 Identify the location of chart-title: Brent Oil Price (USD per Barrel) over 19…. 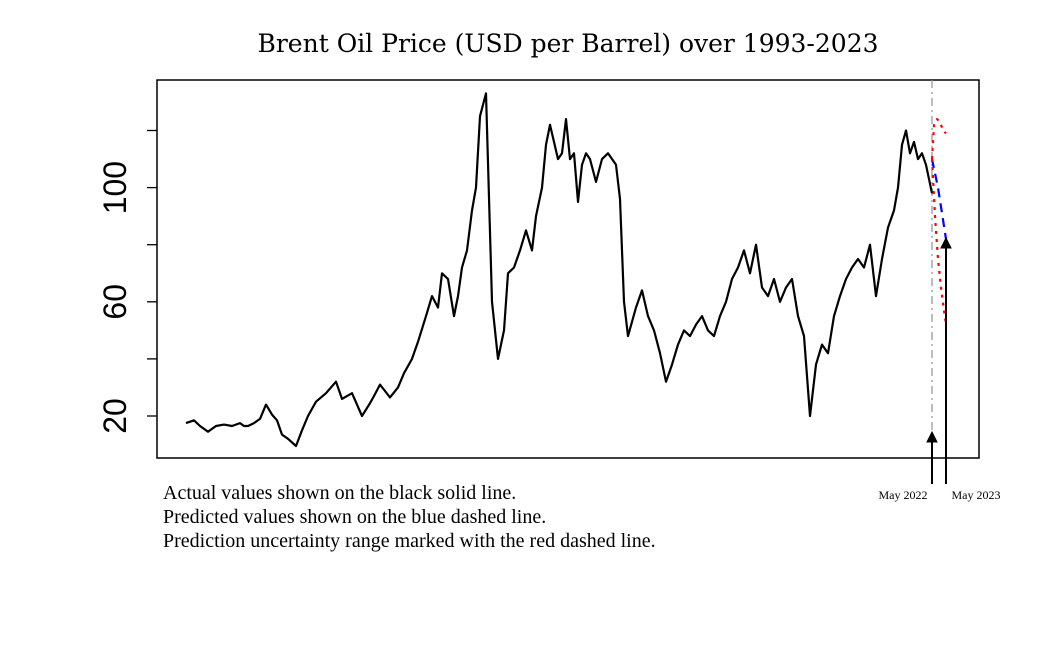
(567, 43).